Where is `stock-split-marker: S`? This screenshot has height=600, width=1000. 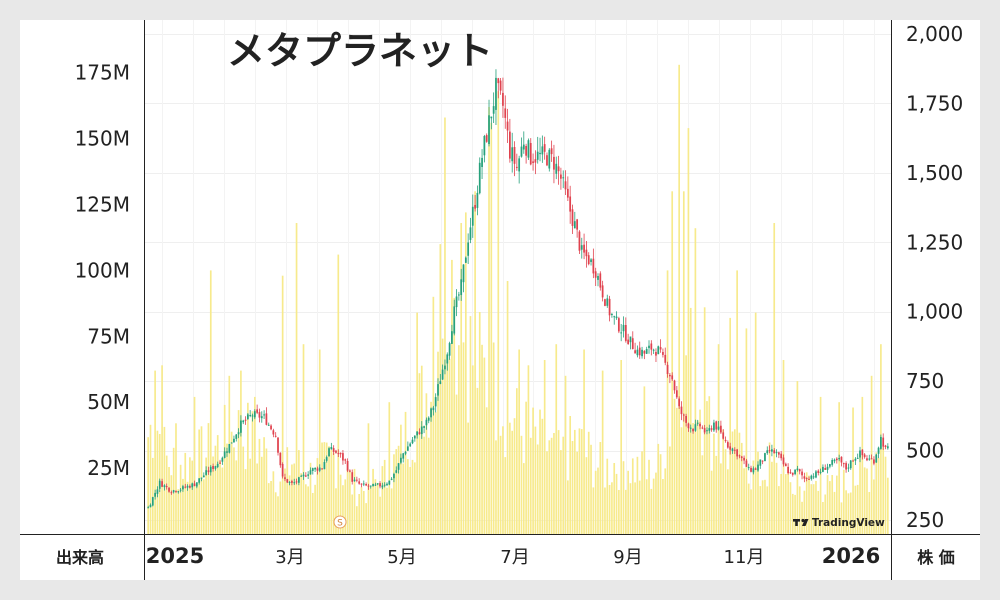
stock-split-marker: S is located at coordinates (340, 522).